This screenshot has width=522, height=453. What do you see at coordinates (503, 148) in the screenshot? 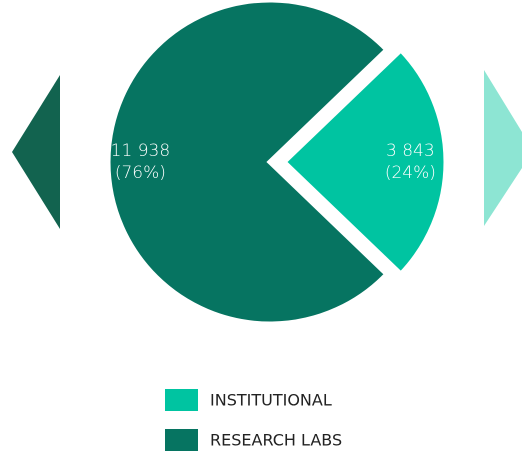
I see `next-arrow` at bounding box center [503, 148].